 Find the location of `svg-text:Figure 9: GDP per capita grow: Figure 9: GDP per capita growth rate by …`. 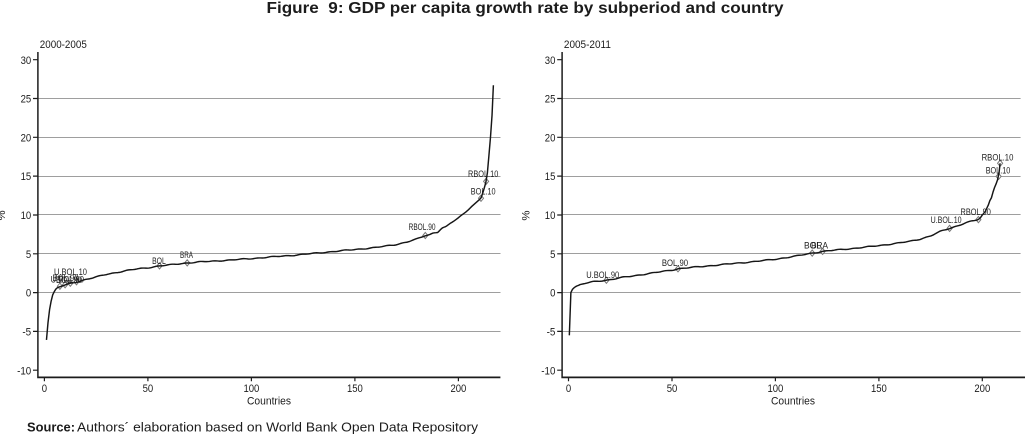

svg-text:Figure 9: GDP per capita grow: Figure 9: GDP per capita growth rate by … is located at coordinates (525, 8).